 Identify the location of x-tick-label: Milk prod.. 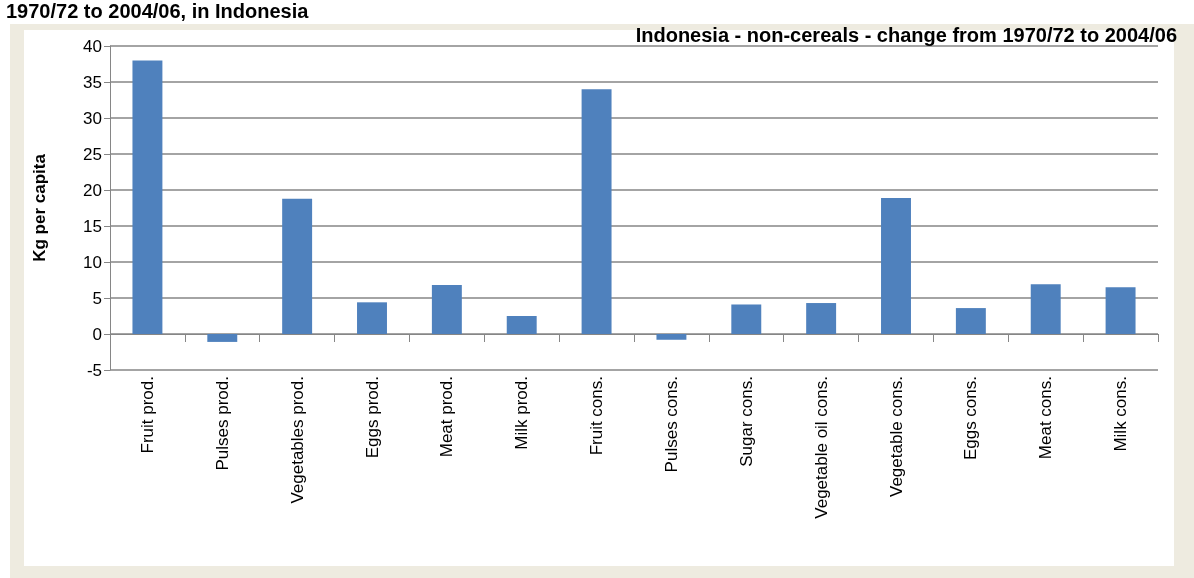
(522, 413).